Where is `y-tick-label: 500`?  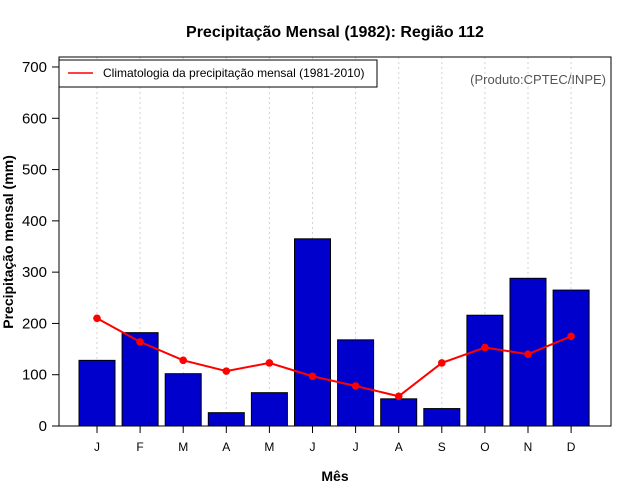 y-tick-label: 500 is located at coordinates (34, 170).